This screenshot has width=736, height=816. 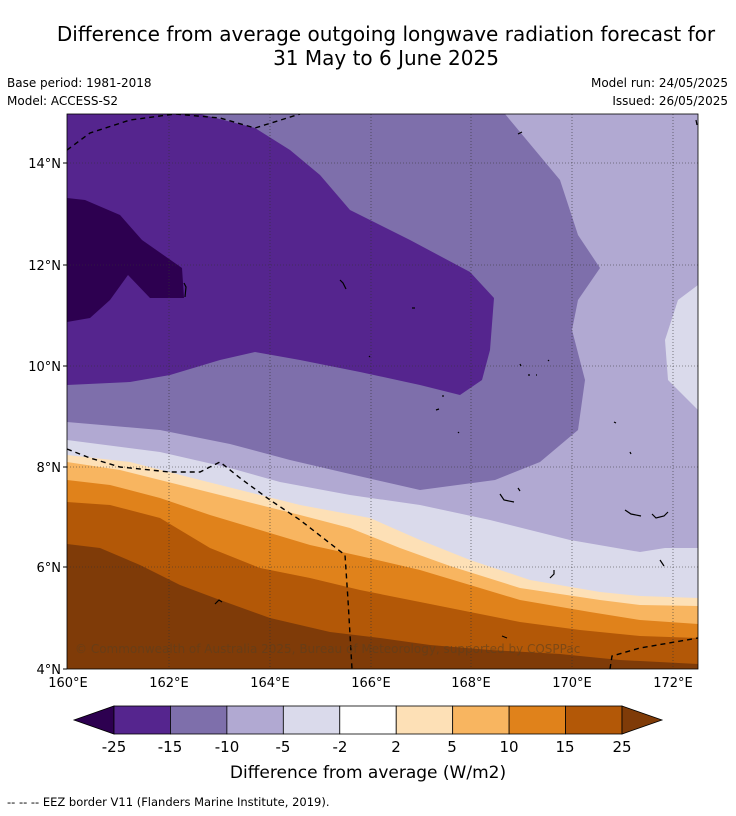 I want to click on lat-labels: 14°N 12°N 10°N 8°N 6°N 4°N, so click(x=47, y=417).